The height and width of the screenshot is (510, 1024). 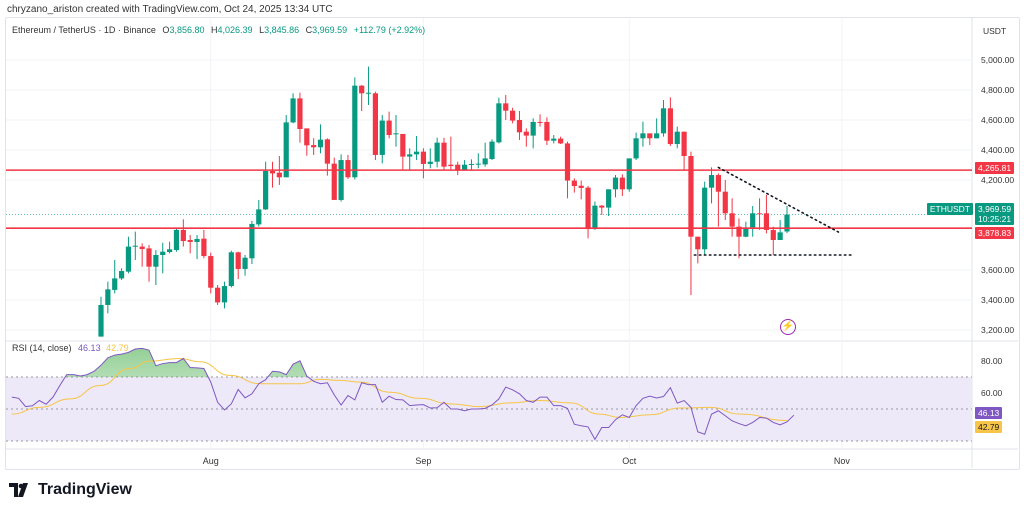 I want to click on rsi-legend: RSI (14, close) 46.13 42.79, so click(x=70, y=348).